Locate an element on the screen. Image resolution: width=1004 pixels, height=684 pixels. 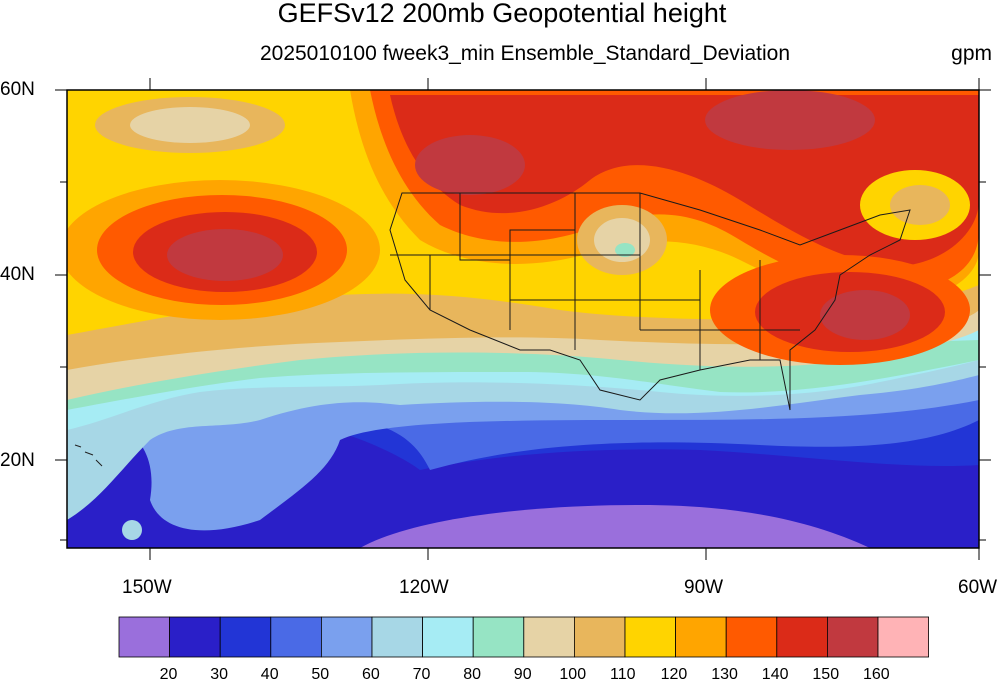
map-title: GEFSv12 200mb Geopotential height is located at coordinates (502, 14).